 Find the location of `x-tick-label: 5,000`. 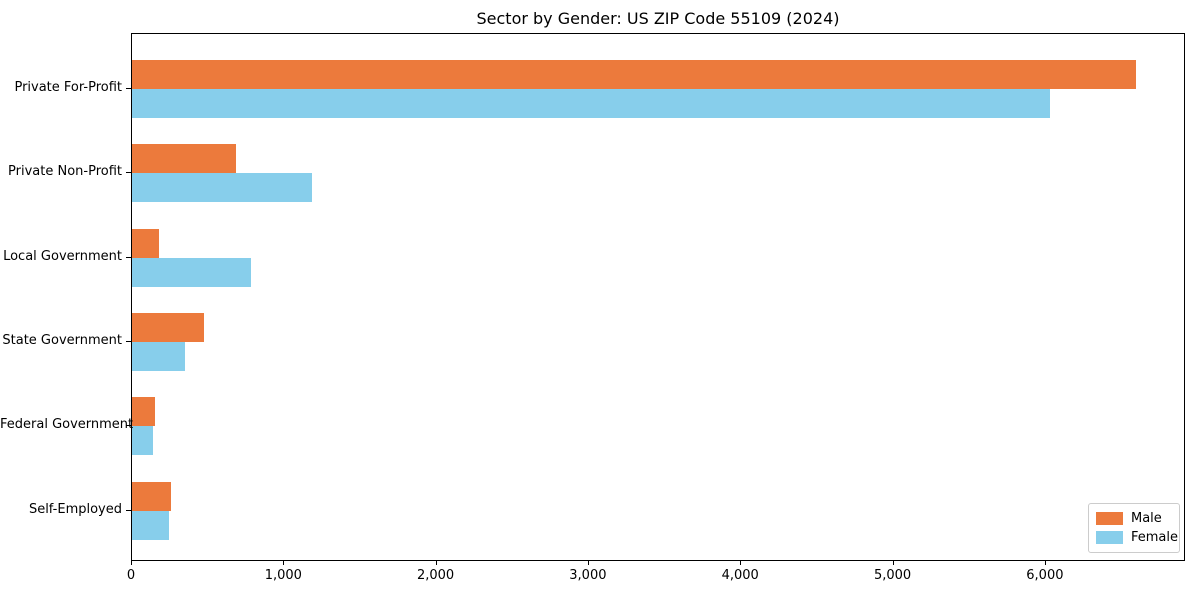

x-tick-label: 5,000 is located at coordinates (892, 575).